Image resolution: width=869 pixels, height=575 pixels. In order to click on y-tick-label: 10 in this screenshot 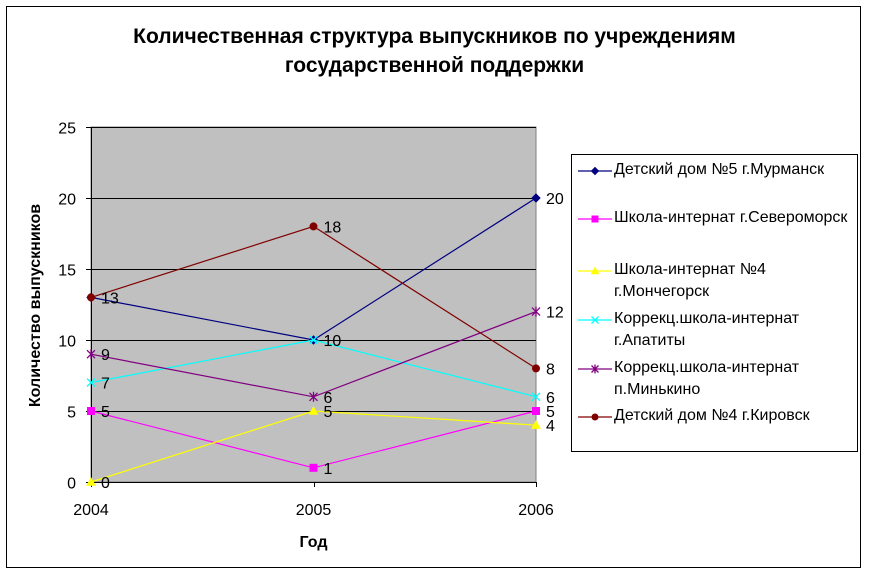, I will do `click(67, 342)`.